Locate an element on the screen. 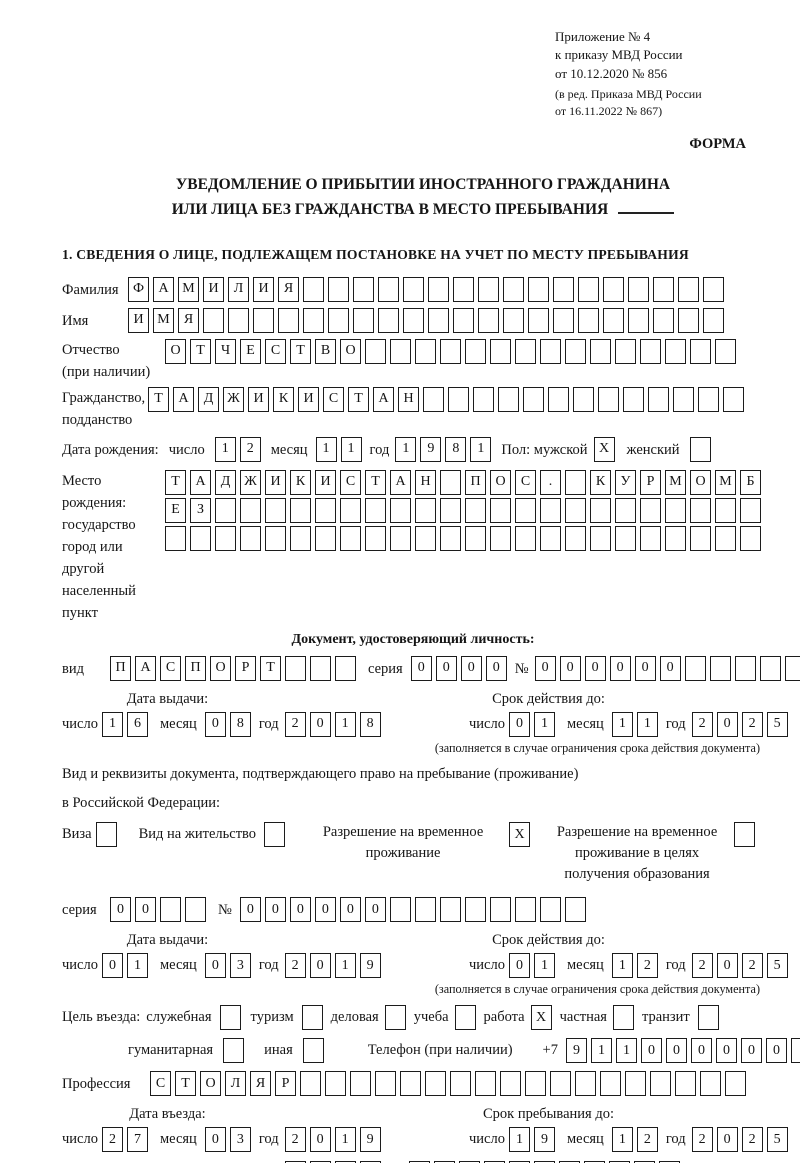  permit-issue-day-cell: 0 is located at coordinates (112, 966).